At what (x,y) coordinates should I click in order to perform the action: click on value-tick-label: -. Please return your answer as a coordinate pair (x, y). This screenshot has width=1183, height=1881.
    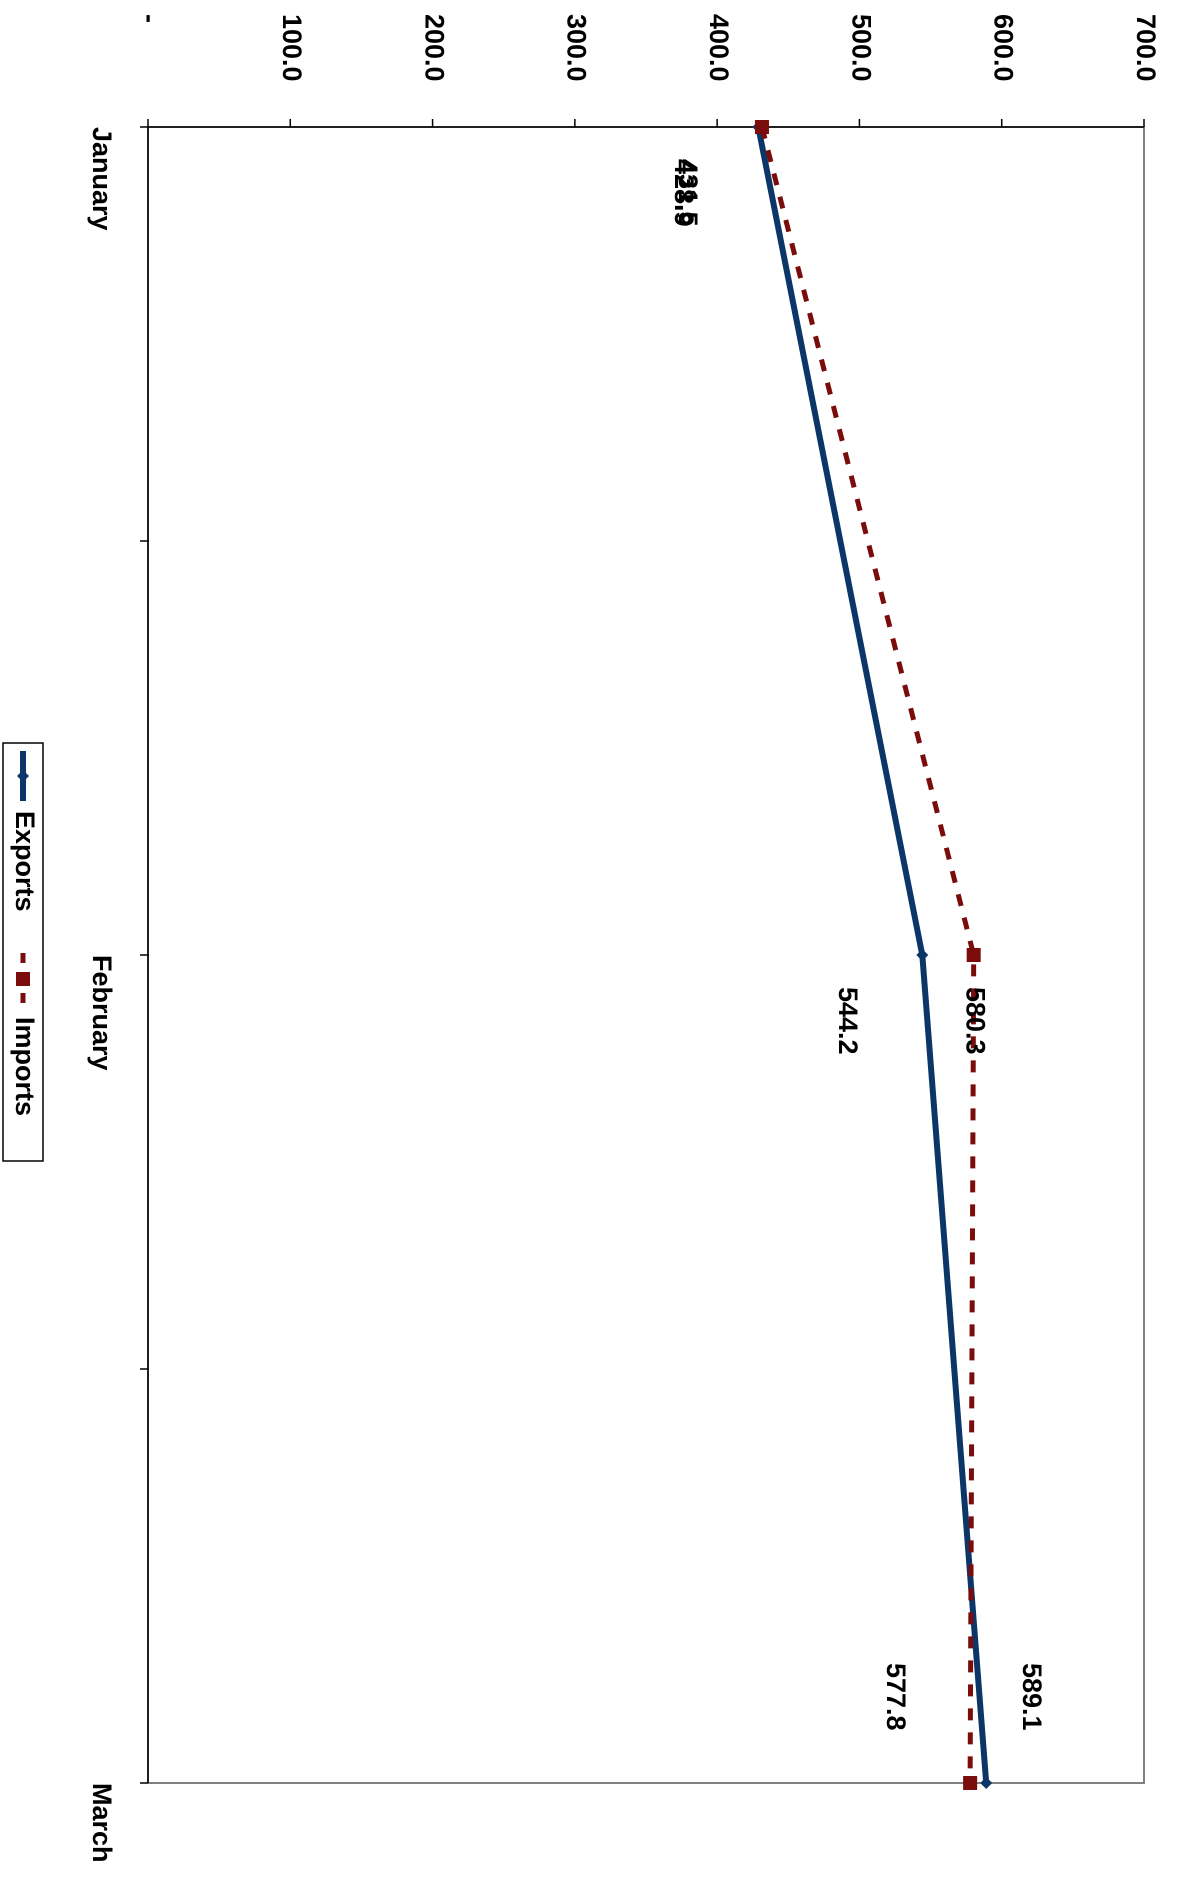
    Looking at the image, I should click on (150, 18).